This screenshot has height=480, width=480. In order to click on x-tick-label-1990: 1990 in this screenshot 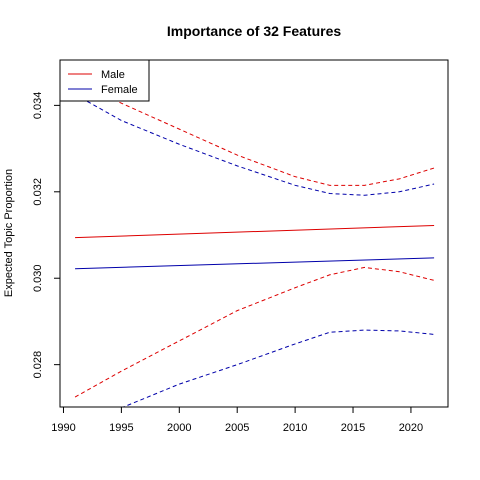, I will do `click(63, 428)`.